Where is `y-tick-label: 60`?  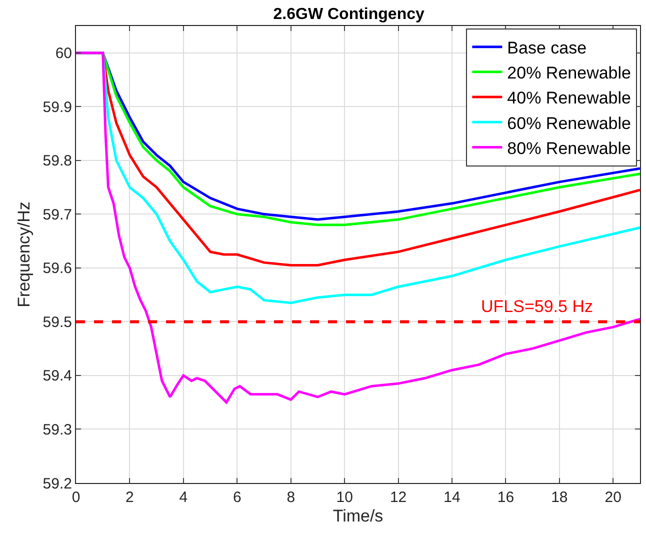
y-tick-label: 60 is located at coordinates (63, 53).